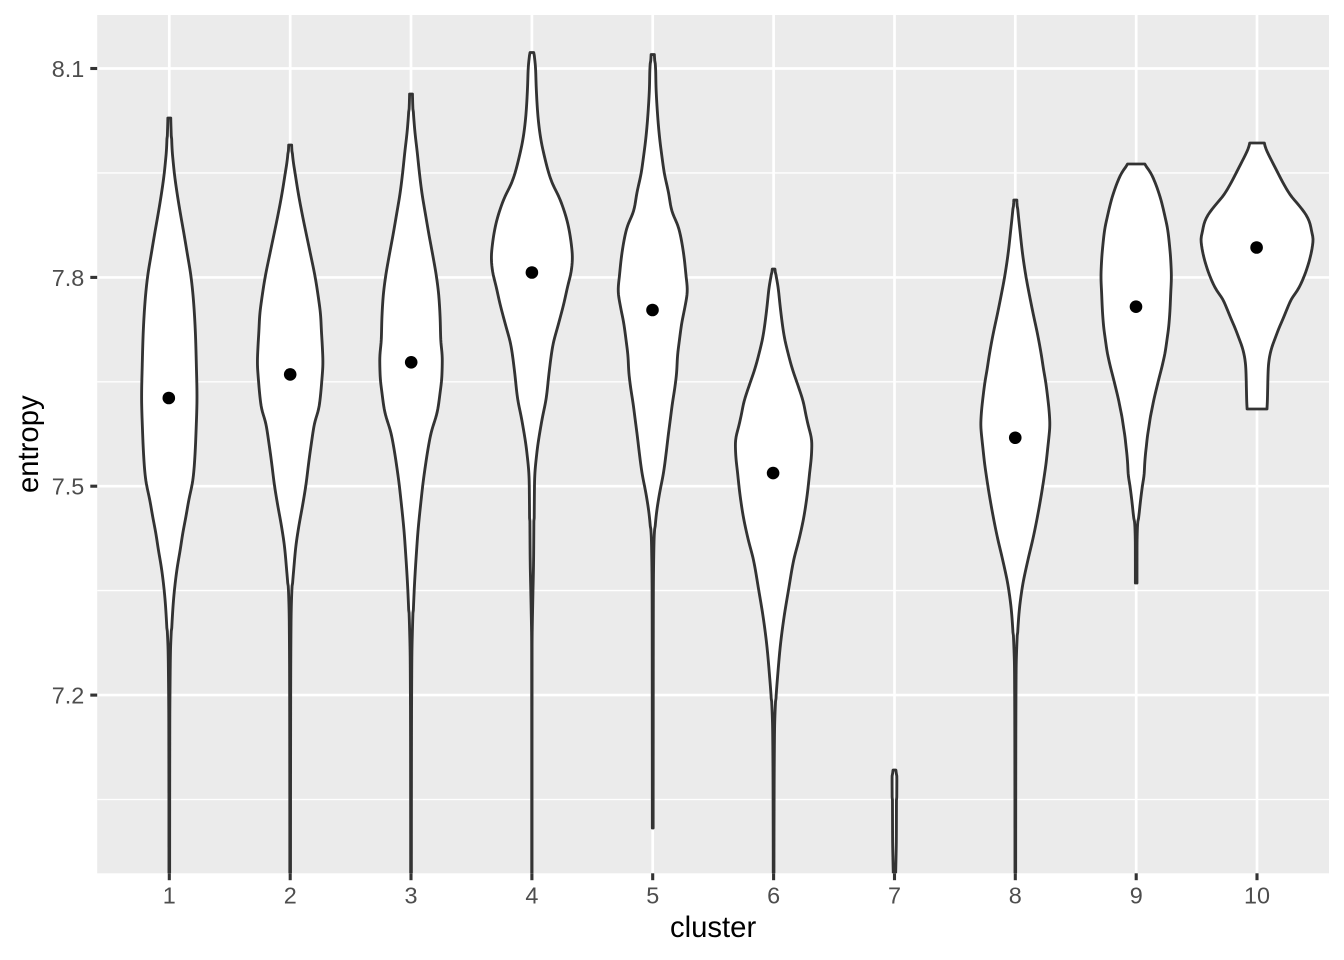  What do you see at coordinates (169, 896) in the screenshot?
I see `svg-text: 1` at bounding box center [169, 896].